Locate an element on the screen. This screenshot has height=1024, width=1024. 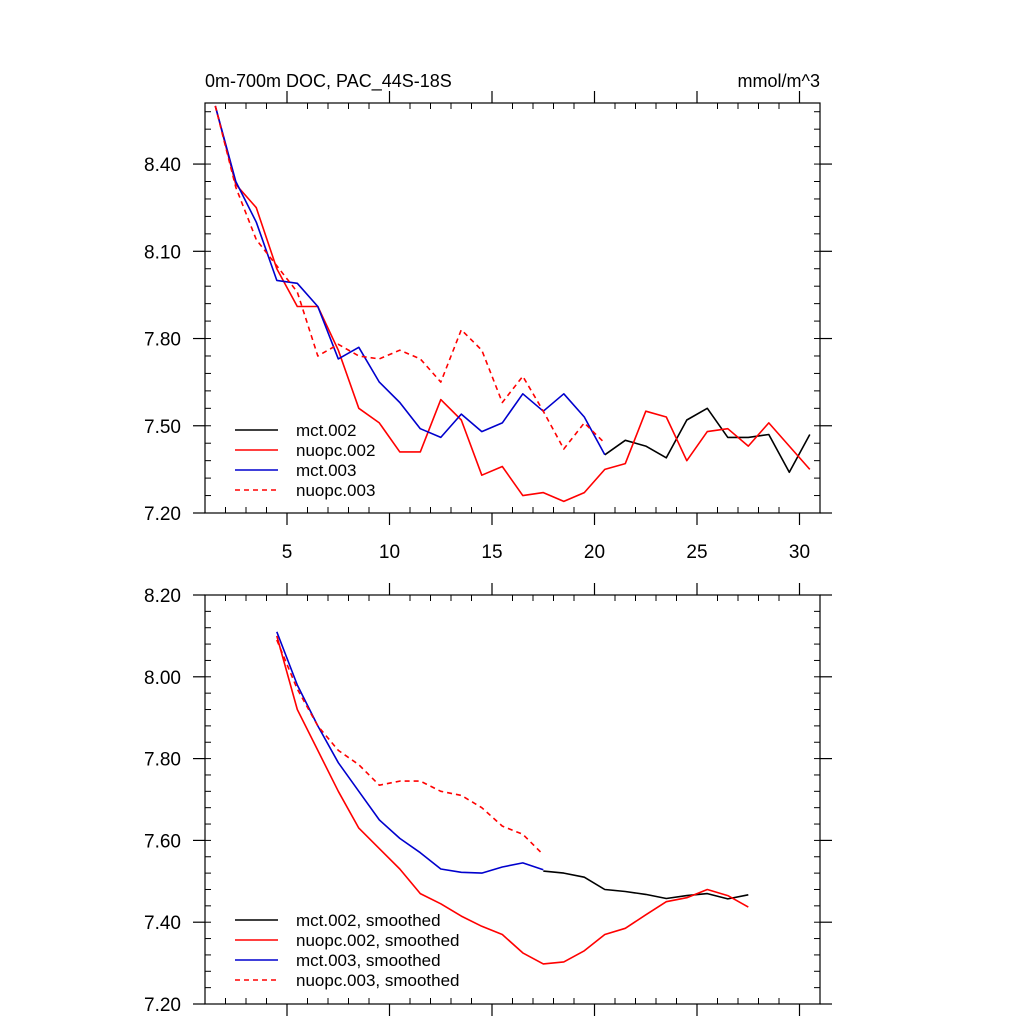
left-title: 0m-700m DOC, PAC_44S-18S is located at coordinates (328, 81).